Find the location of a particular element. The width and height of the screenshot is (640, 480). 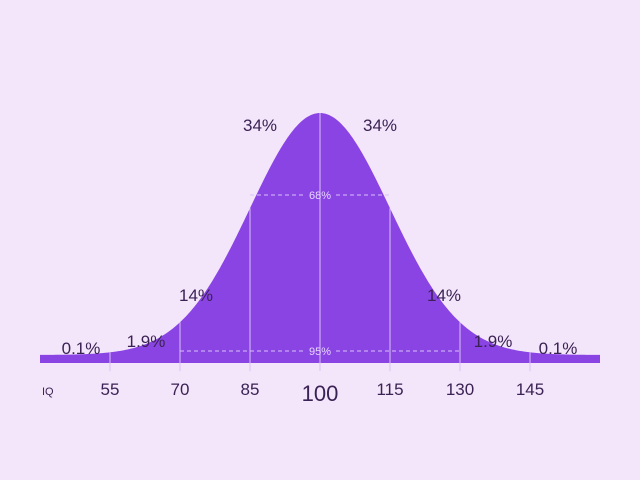

band-label-55-70: 1.9% is located at coordinates (146, 341).